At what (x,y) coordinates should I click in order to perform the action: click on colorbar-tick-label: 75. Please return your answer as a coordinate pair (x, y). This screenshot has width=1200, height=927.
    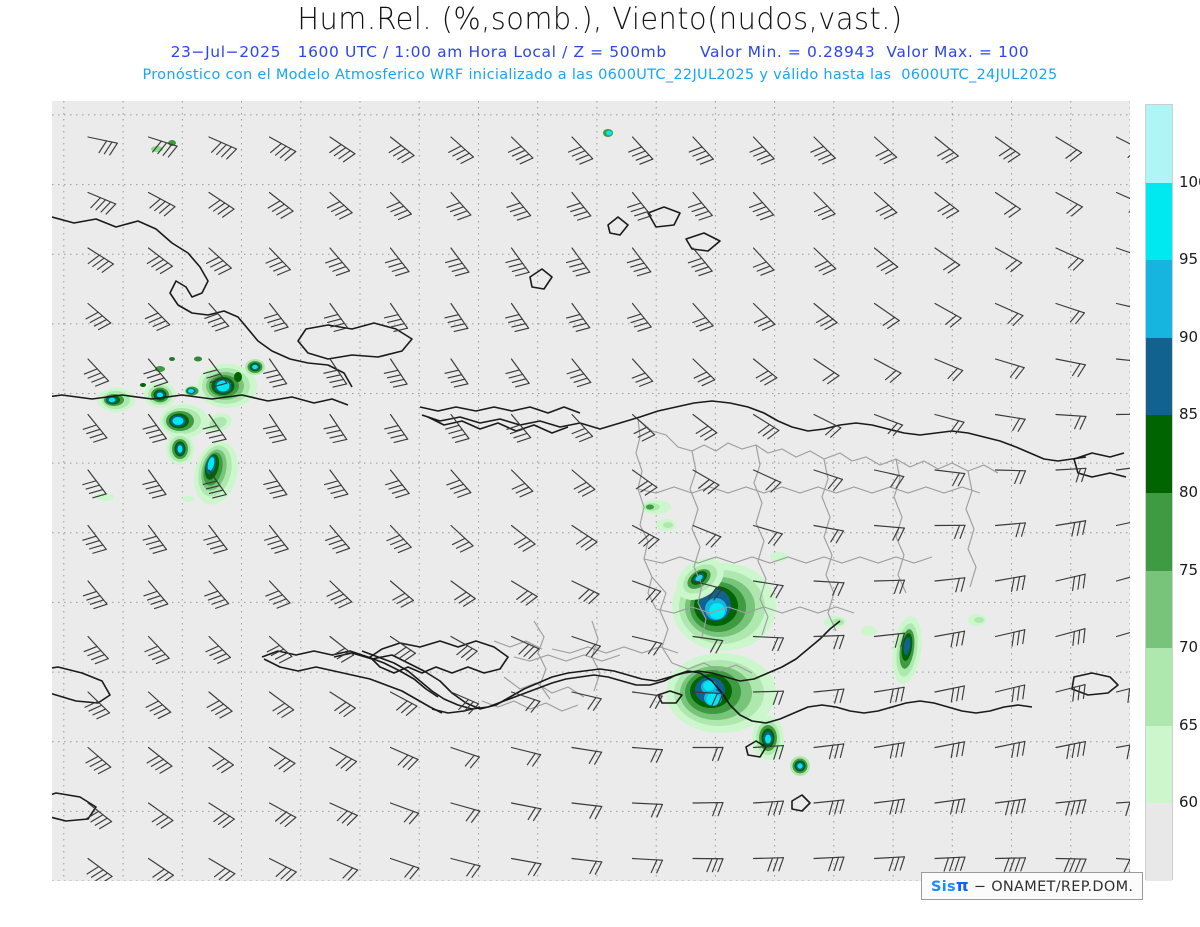
    Looking at the image, I should click on (1189, 569).